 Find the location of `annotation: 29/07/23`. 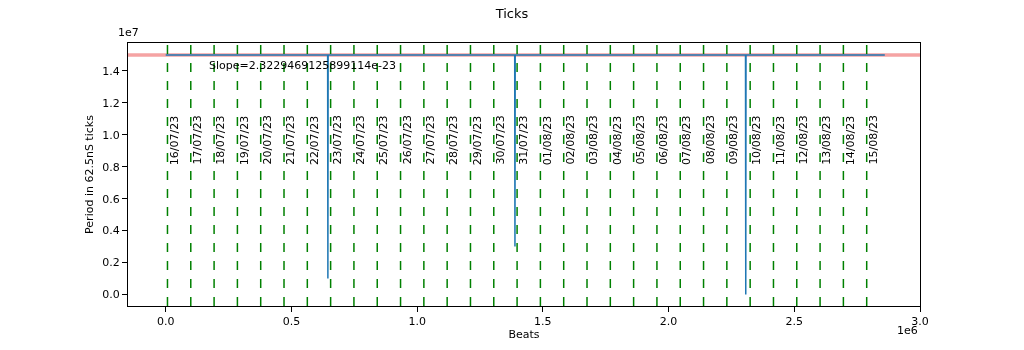

annotation: 29/07/23 is located at coordinates (477, 140).